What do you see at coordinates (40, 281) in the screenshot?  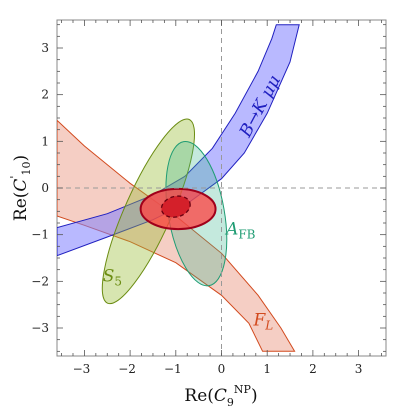 I see `y-tick-label: −2` at bounding box center [40, 281].